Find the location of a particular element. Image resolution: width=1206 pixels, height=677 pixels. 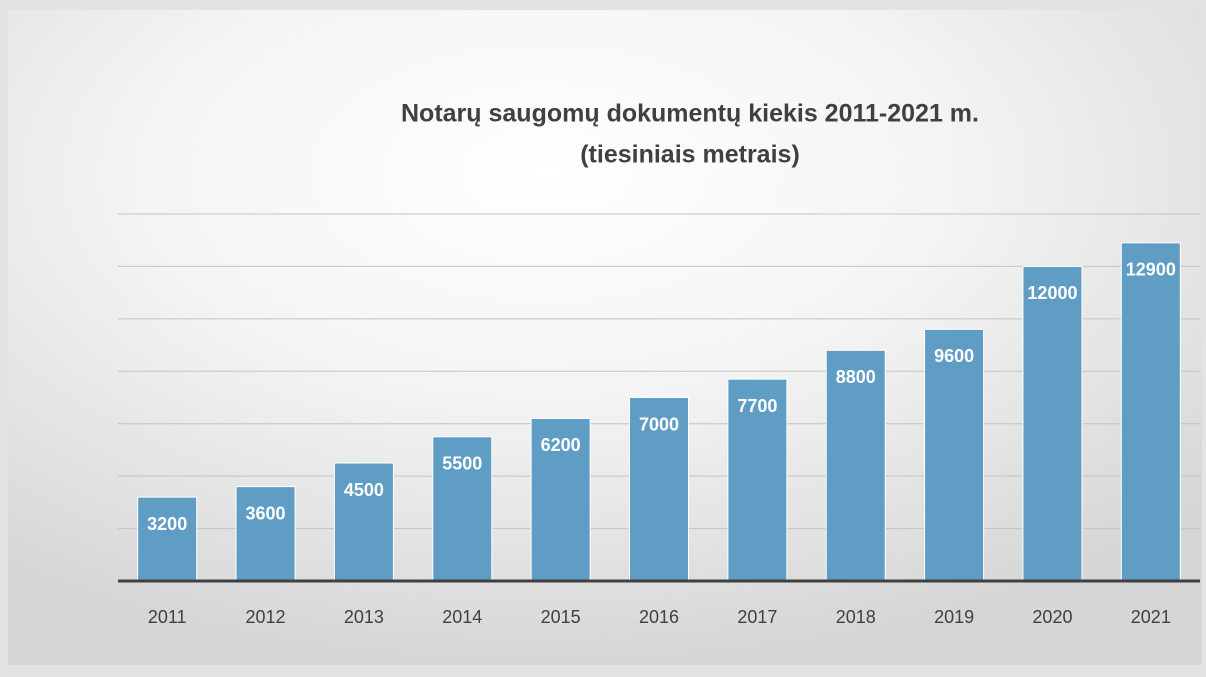

x-tick-label: 2019 is located at coordinates (954, 617).